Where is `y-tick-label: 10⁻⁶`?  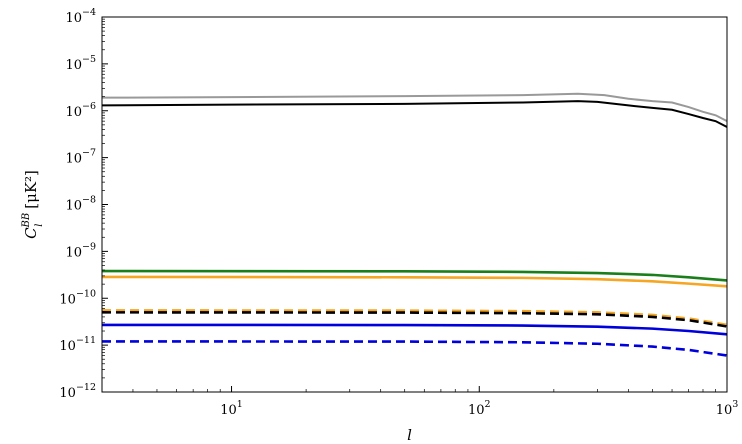
y-tick-label: 10⁻⁶ is located at coordinates (80, 110).